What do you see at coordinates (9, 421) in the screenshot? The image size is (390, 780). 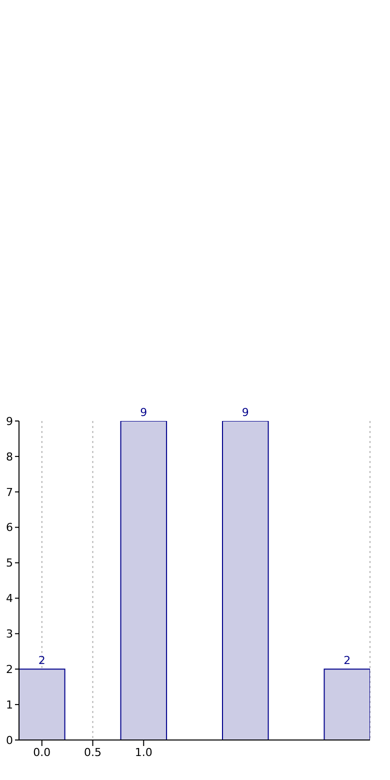 I see `y-tick-label: 9` at bounding box center [9, 421].